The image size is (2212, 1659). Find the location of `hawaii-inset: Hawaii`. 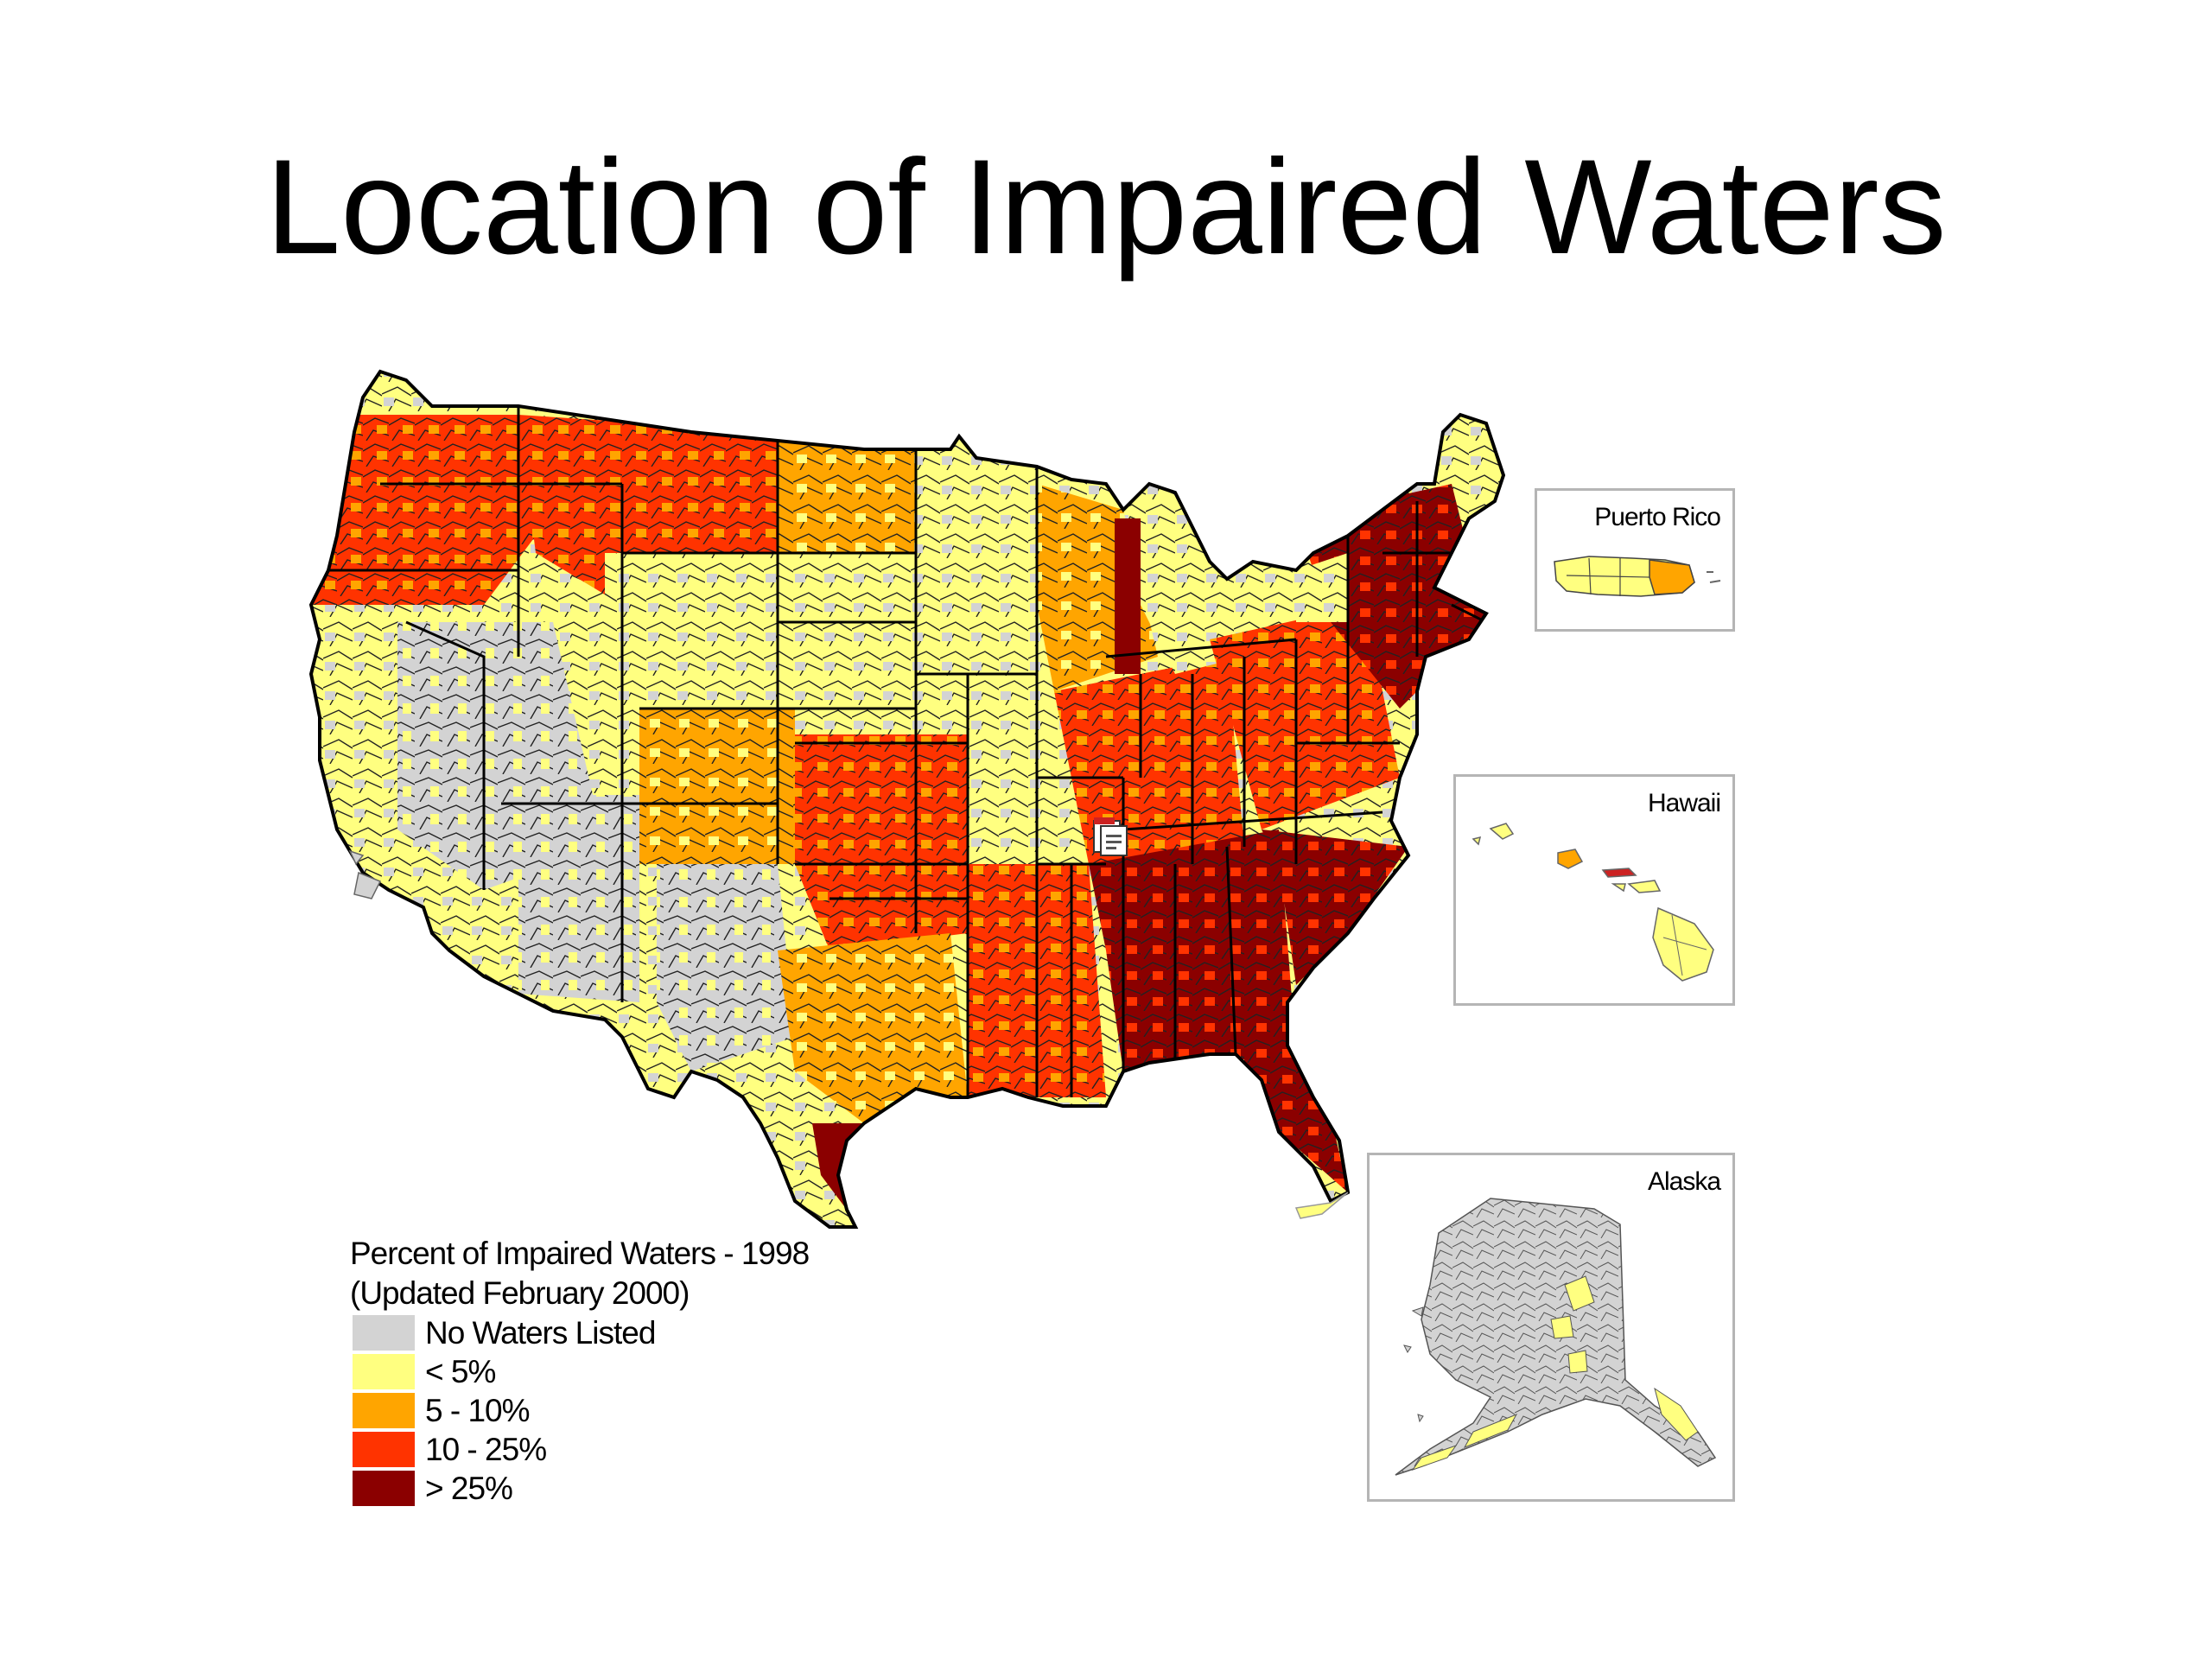

hawaii-inset: Hawaii is located at coordinates (1594, 890).